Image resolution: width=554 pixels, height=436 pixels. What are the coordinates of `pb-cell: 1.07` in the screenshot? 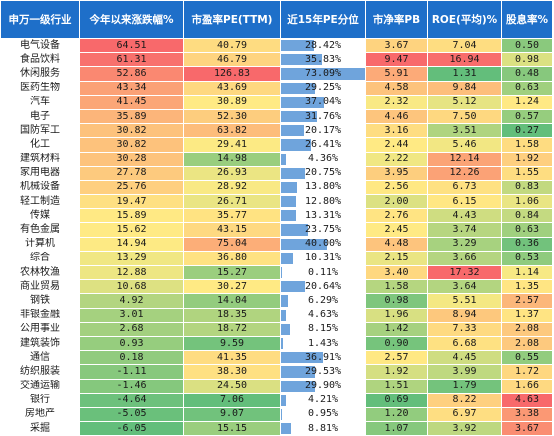 It's located at (397, 429).